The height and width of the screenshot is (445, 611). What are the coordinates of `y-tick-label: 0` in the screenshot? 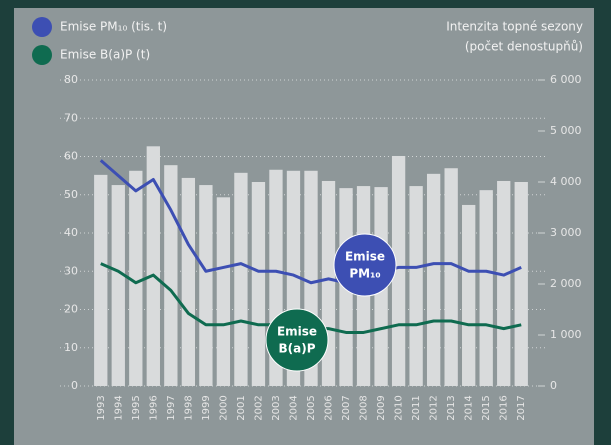 It's located at (74, 385).